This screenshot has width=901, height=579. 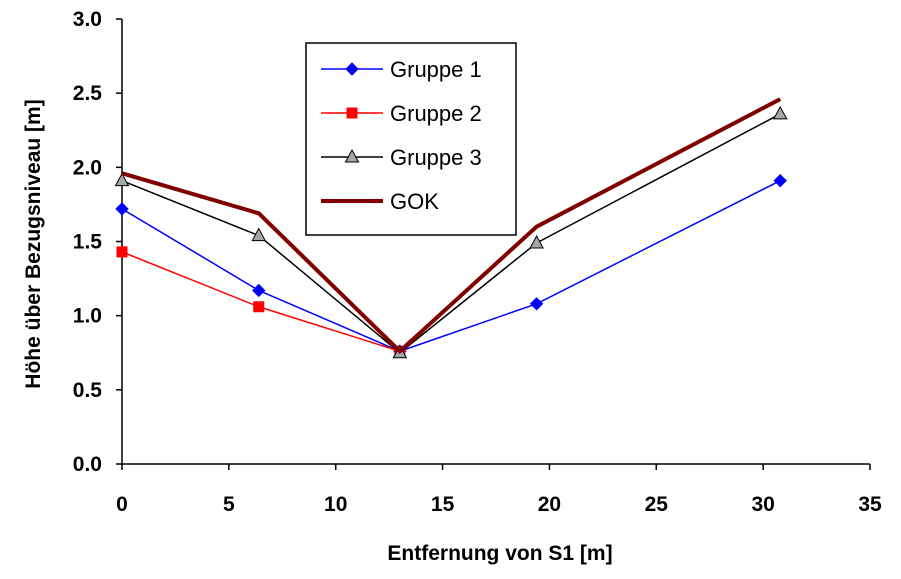 What do you see at coordinates (88, 93) in the screenshot?
I see `y-tick-label: 2.5` at bounding box center [88, 93].